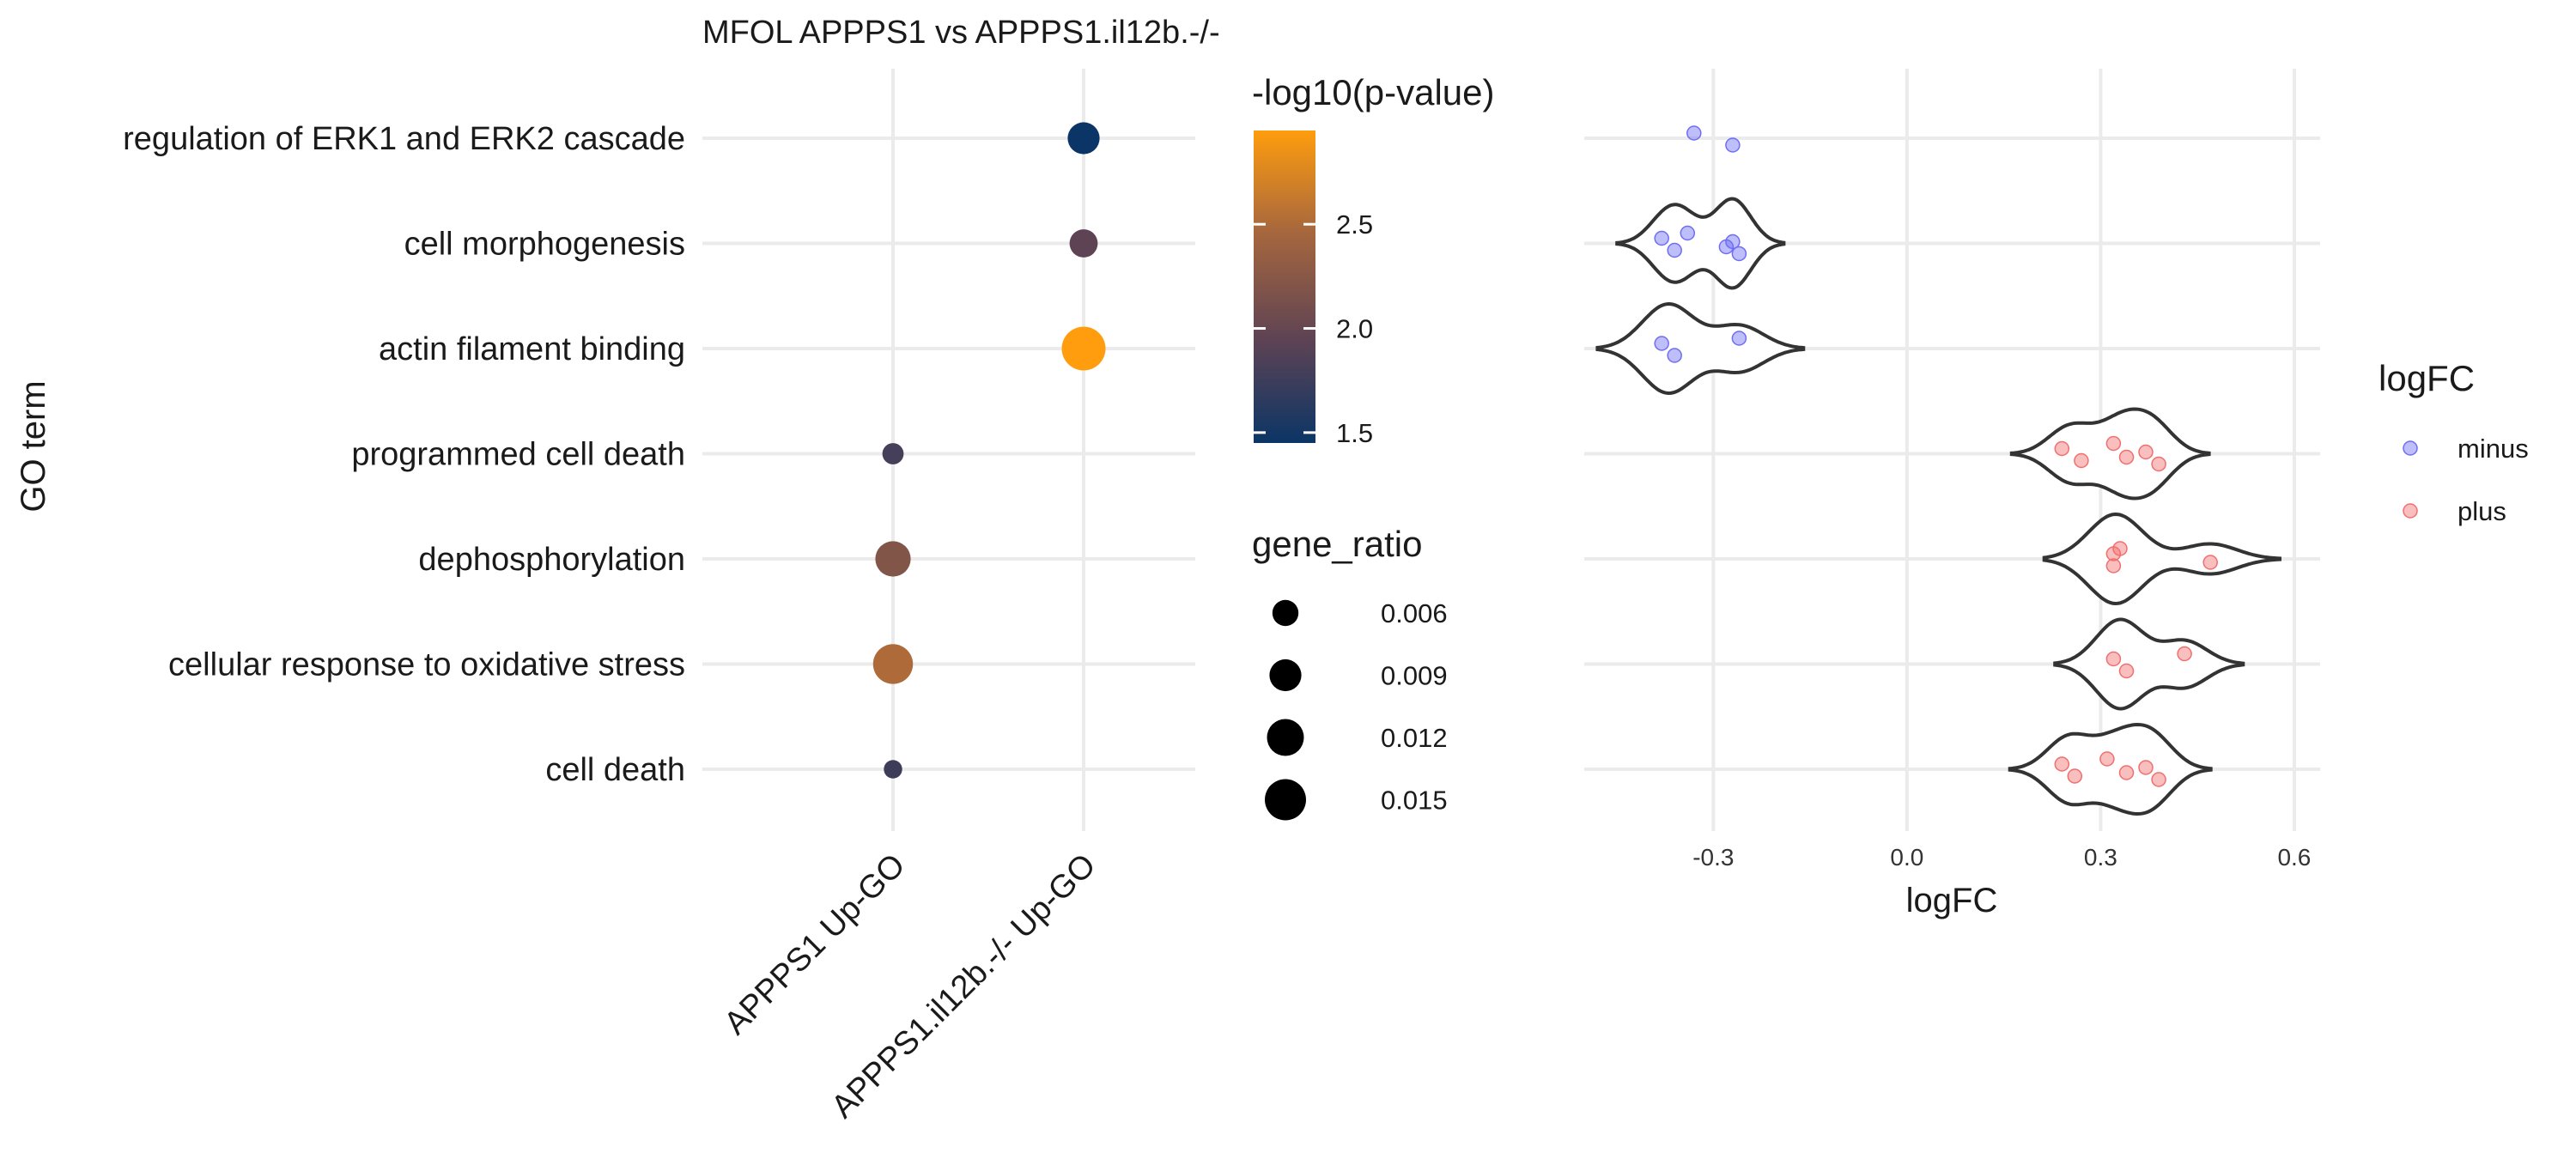 The width and height of the screenshot is (2576, 1159). What do you see at coordinates (33, 446) in the screenshot?
I see `y-axis-title: GO term` at bounding box center [33, 446].